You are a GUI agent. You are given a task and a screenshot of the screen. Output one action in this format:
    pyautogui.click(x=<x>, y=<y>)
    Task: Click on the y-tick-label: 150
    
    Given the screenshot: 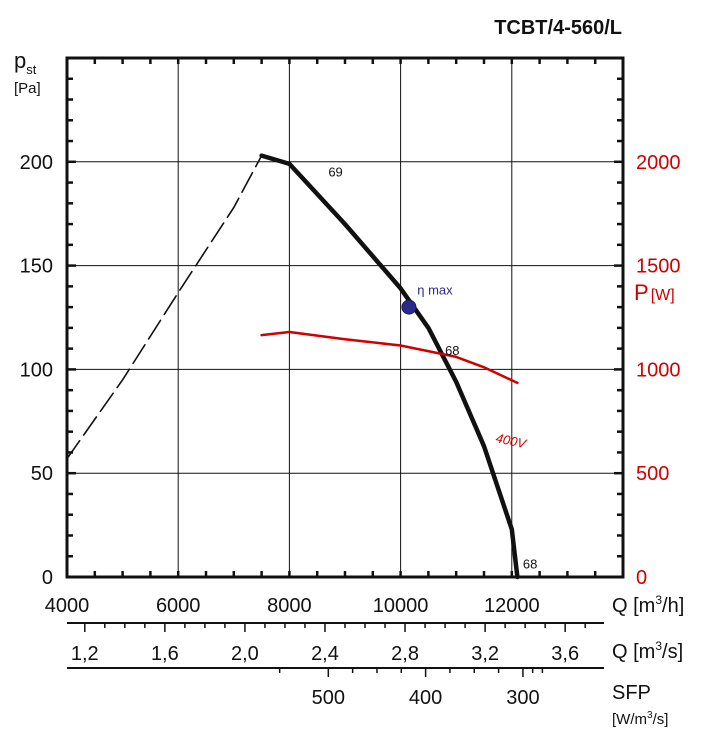 What is the action you would take?
    pyautogui.click(x=36, y=267)
    